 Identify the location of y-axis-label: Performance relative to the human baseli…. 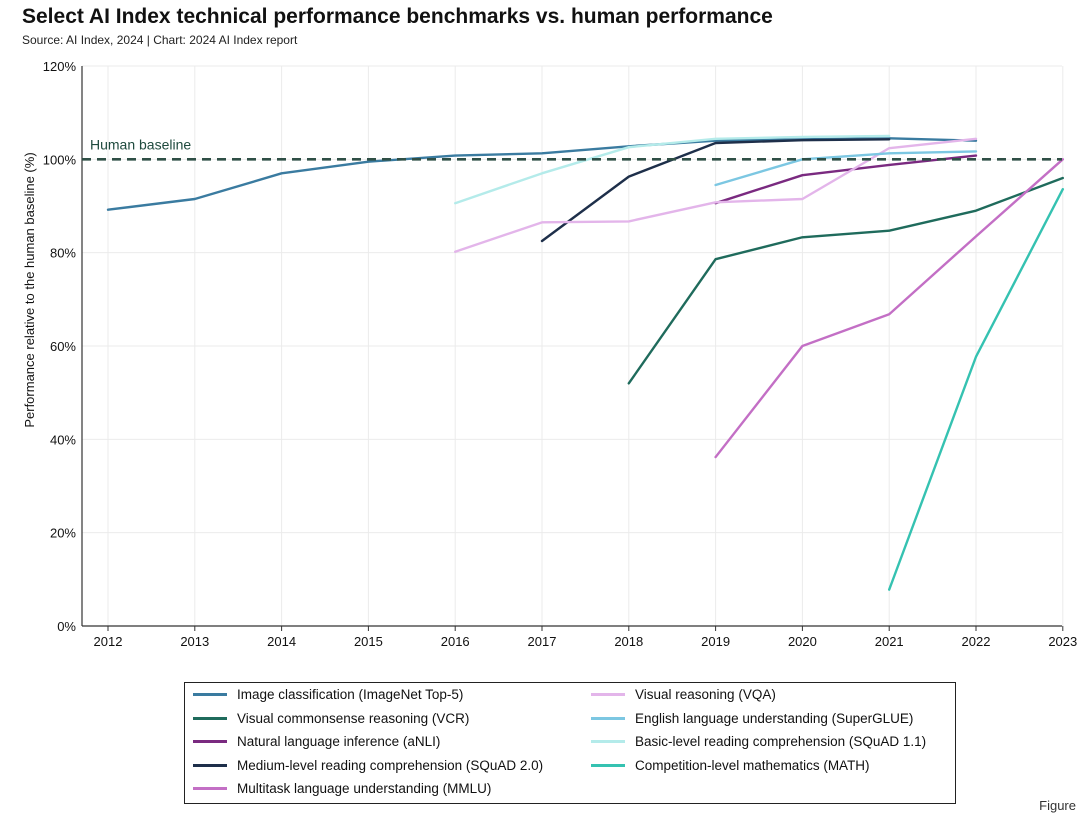
(29, 289).